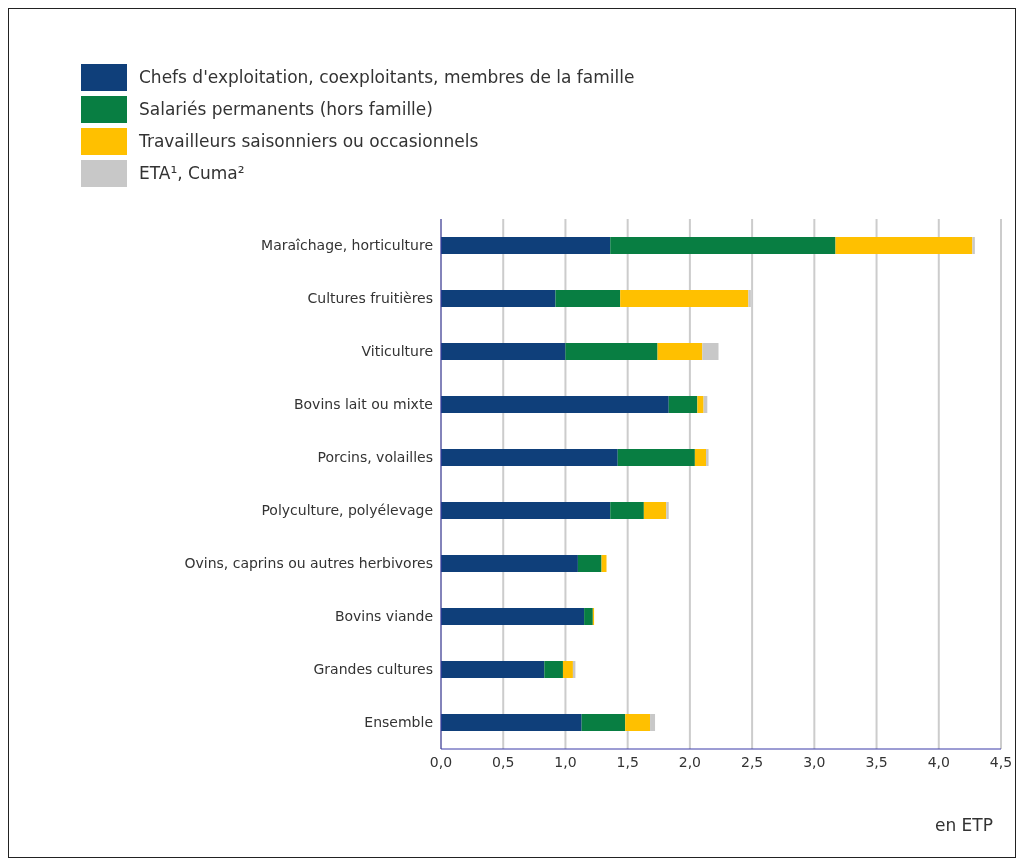 This screenshot has width=1024, height=865. Describe the element at coordinates (192, 173) in the screenshot. I see `legend-label: ETA¹, Cuma²` at that location.